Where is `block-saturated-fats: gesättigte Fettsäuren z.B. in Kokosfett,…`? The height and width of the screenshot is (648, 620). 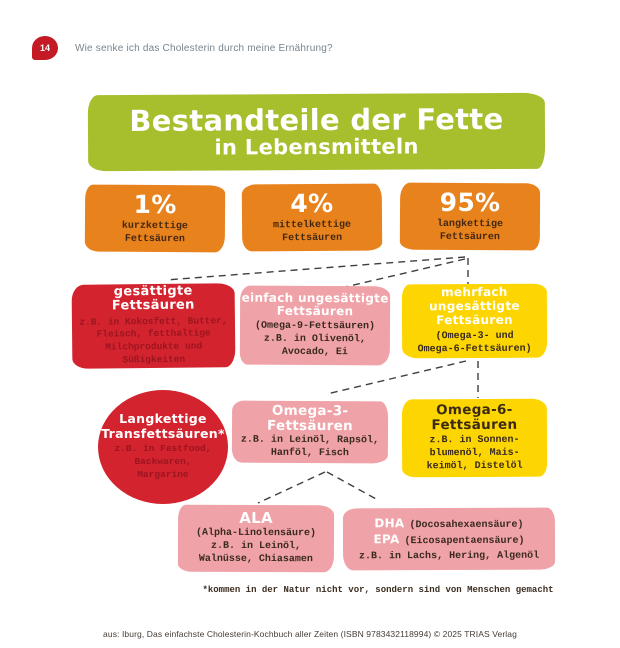 block-saturated-fats: gesättigte Fettsäuren z.B. in Kokosfett,… is located at coordinates (153, 326).